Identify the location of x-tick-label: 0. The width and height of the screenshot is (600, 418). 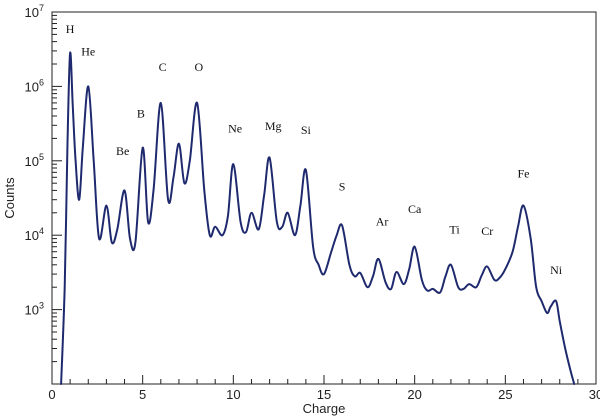
(51, 394).